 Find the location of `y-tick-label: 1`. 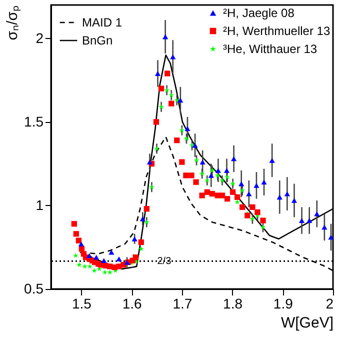

y-tick-label: 1 is located at coordinates (40, 204).